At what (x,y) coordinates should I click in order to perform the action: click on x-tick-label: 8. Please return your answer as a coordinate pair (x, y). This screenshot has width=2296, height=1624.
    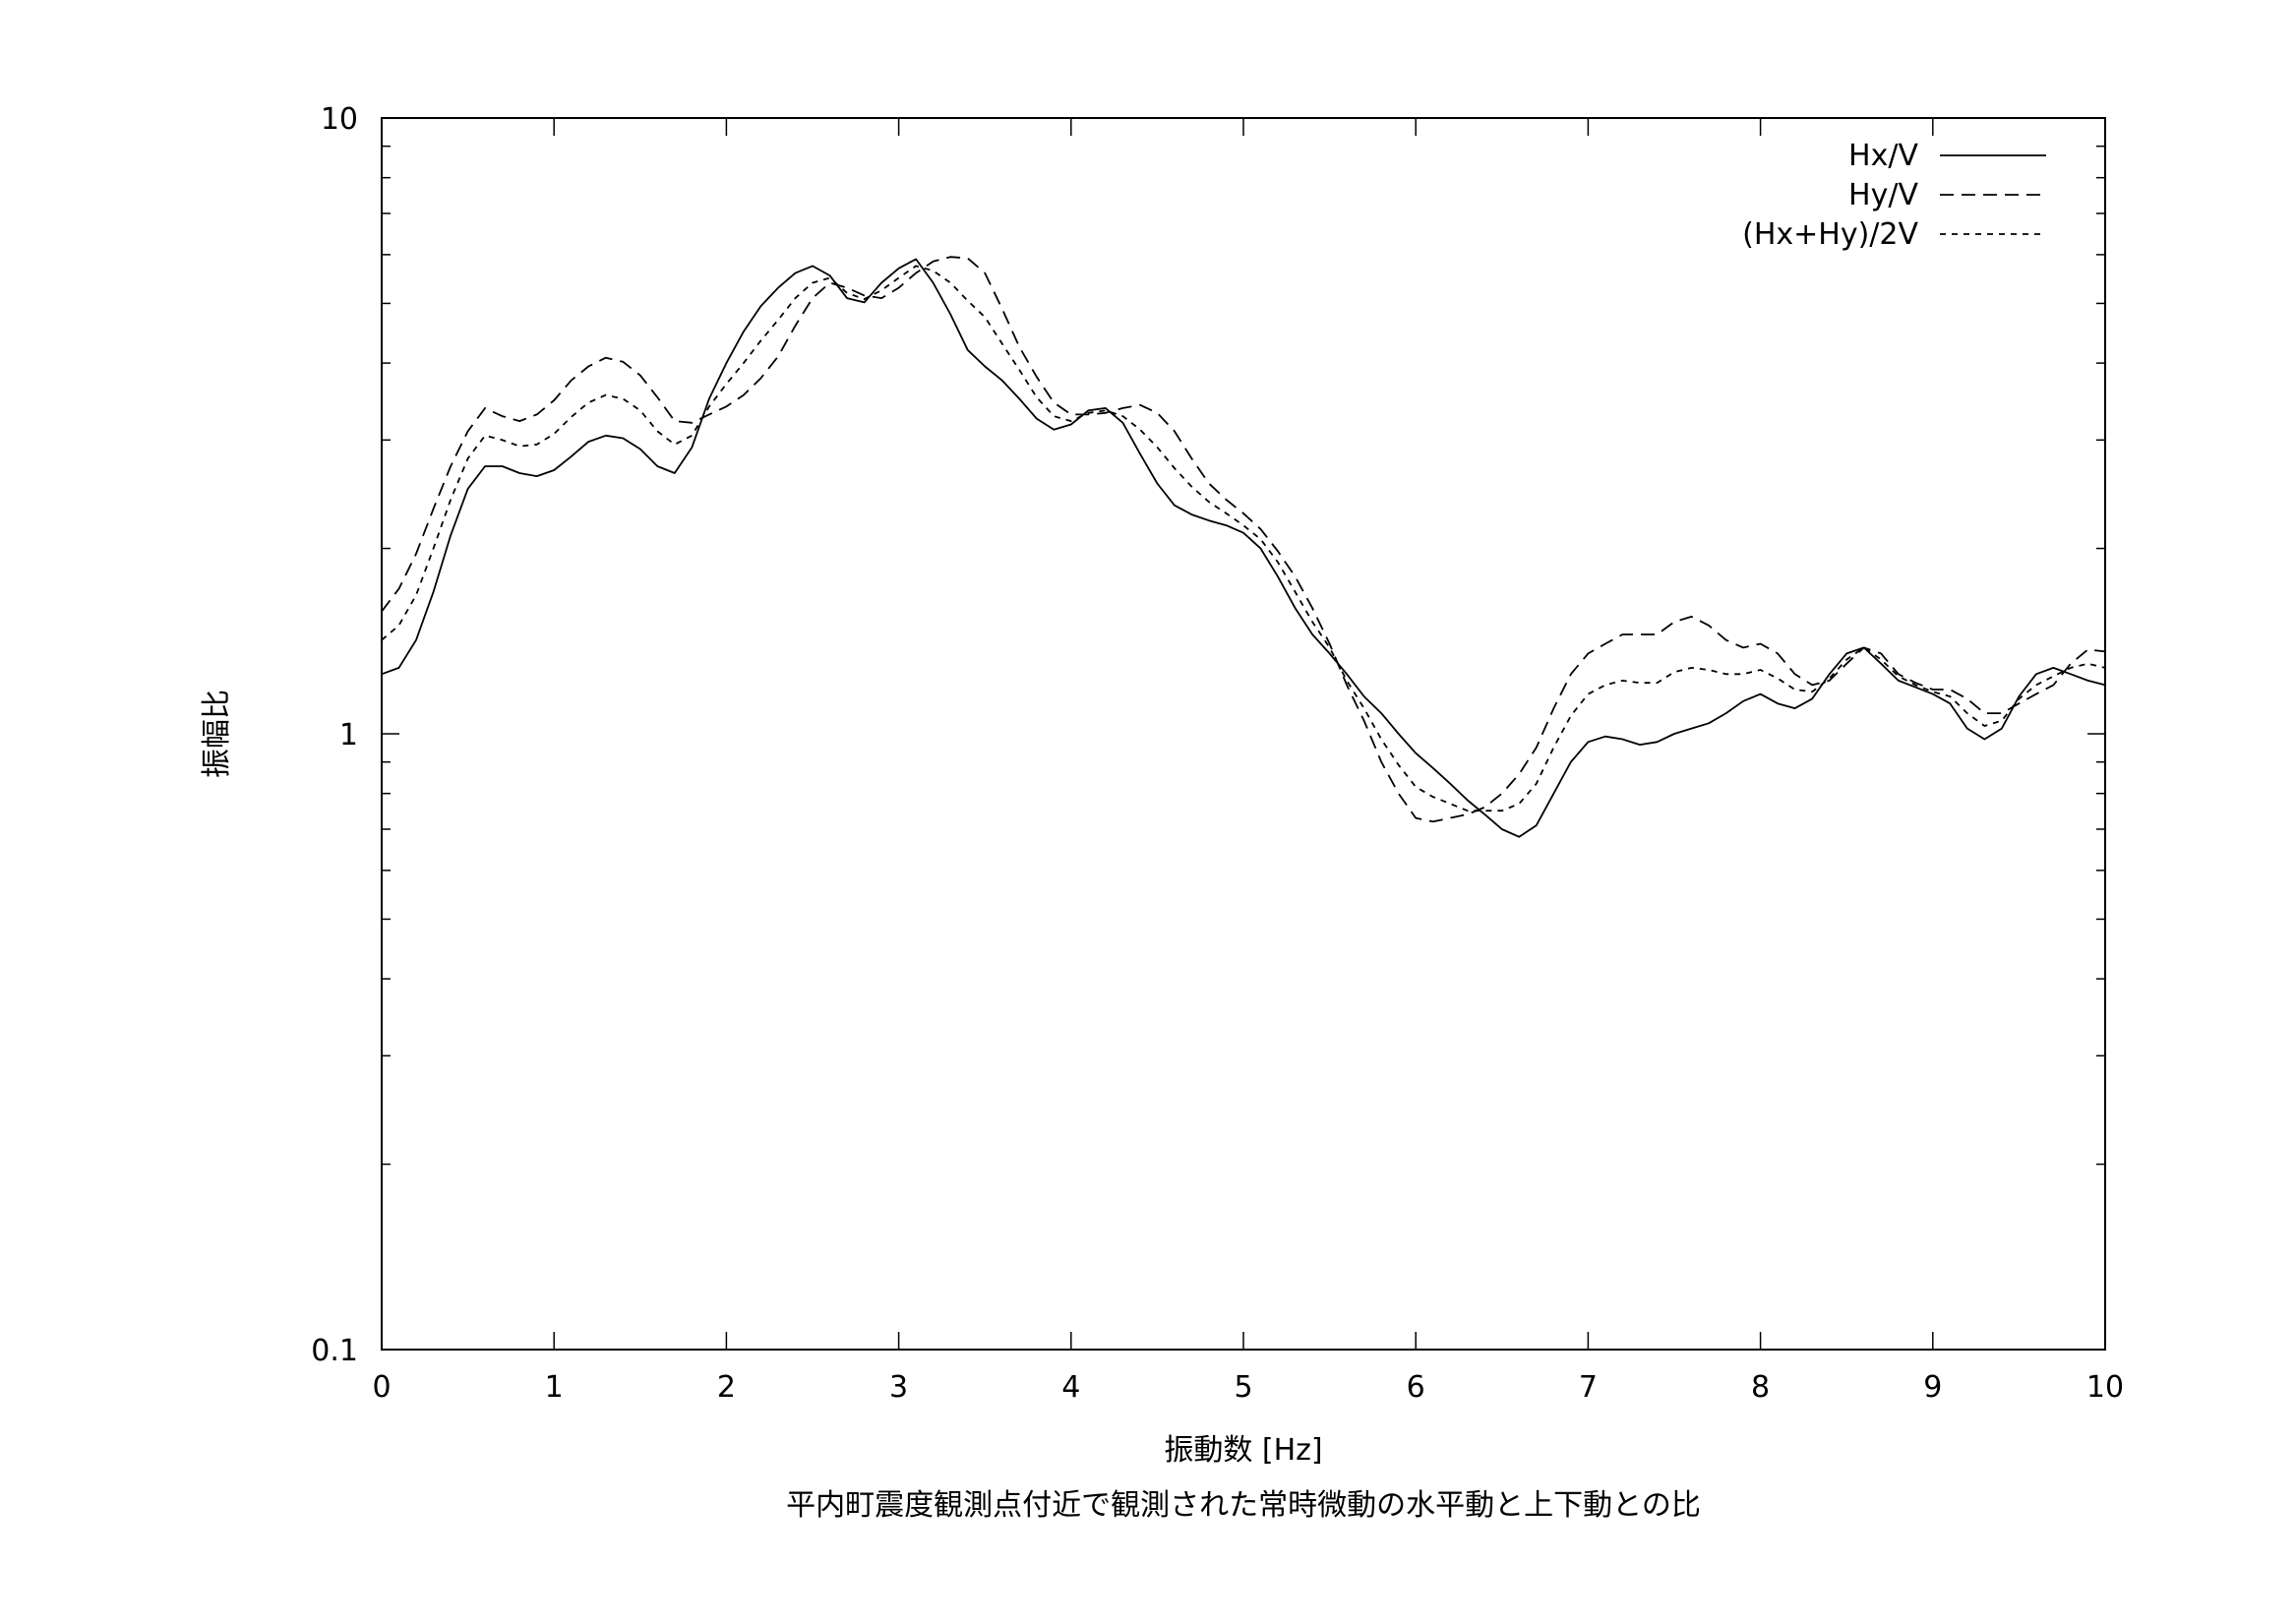
    Looking at the image, I should click on (1760, 1387).